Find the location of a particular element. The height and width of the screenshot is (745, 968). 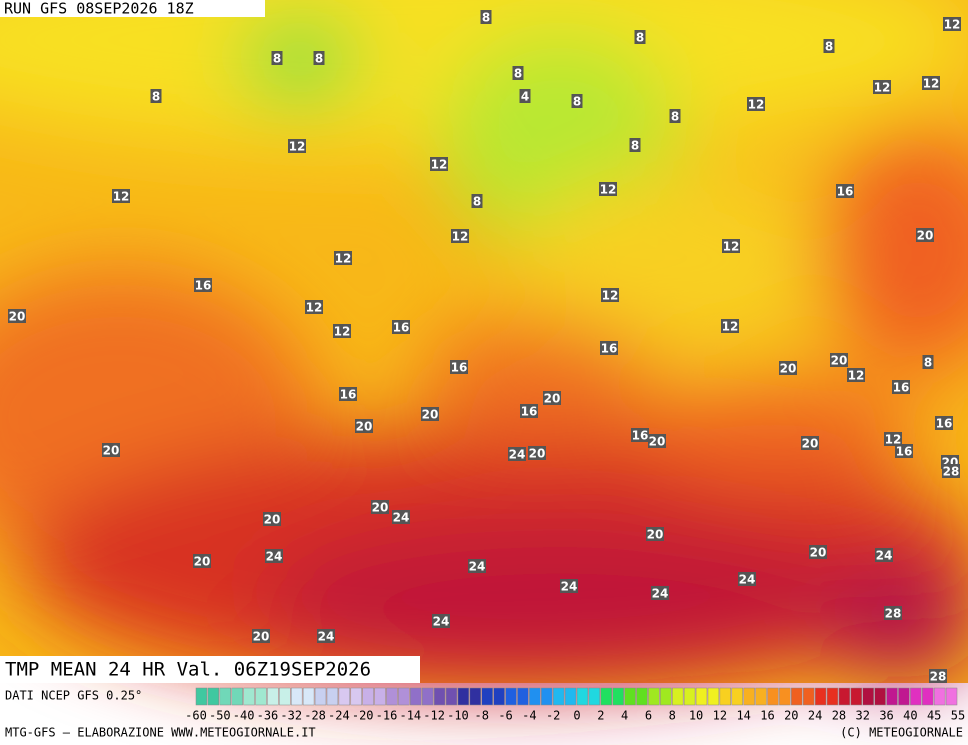

scale-label: -6 is located at coordinates (505, 716).